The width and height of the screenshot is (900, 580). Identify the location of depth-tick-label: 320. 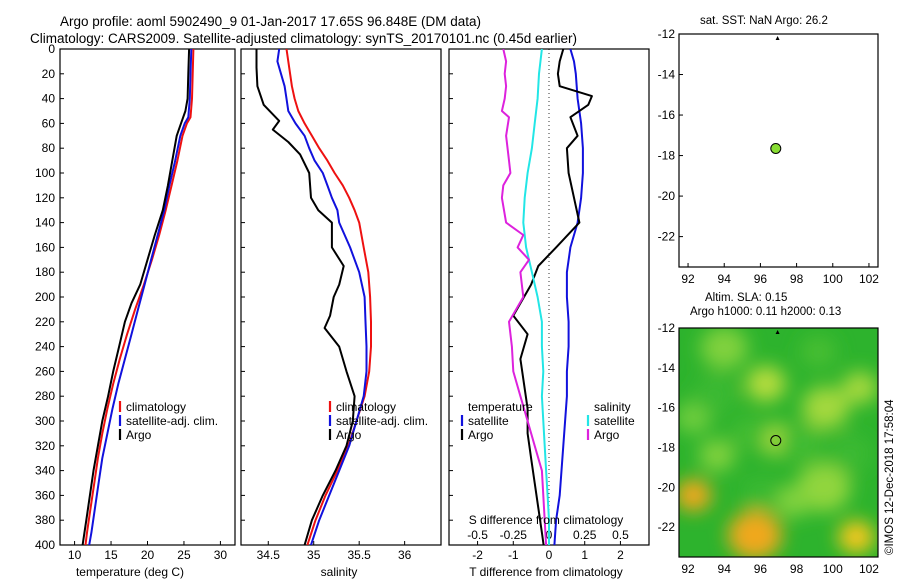
(45, 446).